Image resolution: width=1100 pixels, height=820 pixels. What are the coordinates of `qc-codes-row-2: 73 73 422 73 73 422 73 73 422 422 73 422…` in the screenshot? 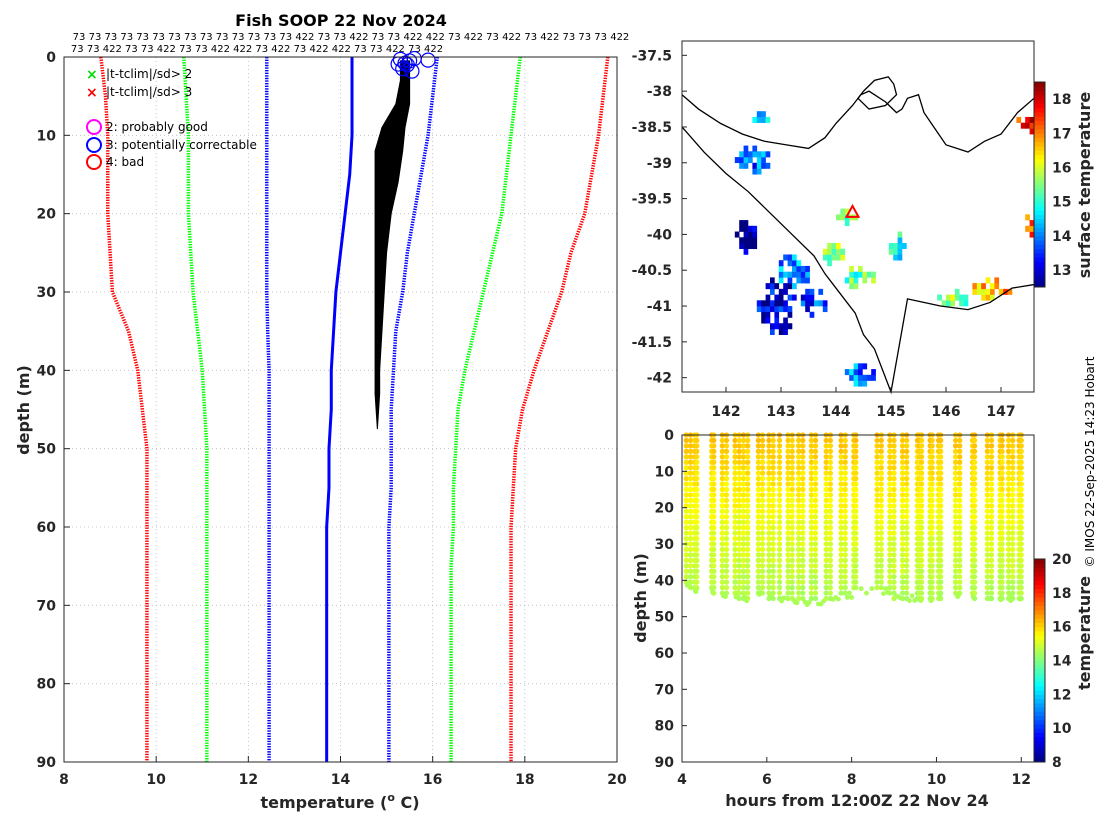 It's located at (257, 49).